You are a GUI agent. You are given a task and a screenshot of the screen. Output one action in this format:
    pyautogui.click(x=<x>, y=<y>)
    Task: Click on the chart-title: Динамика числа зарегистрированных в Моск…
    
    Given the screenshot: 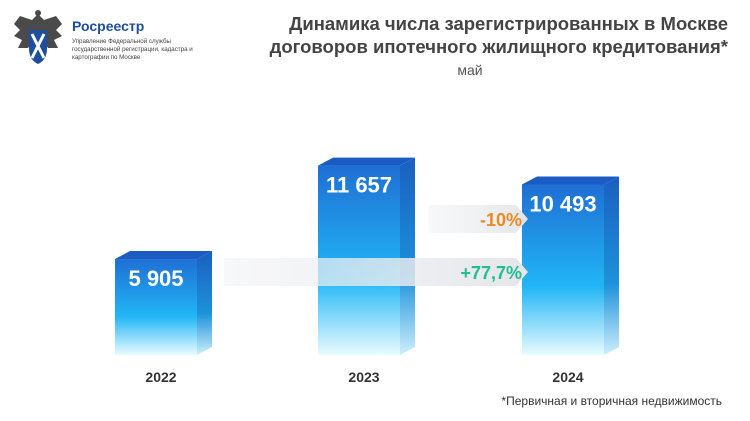 What is the action you would take?
    pyautogui.click(x=468, y=35)
    